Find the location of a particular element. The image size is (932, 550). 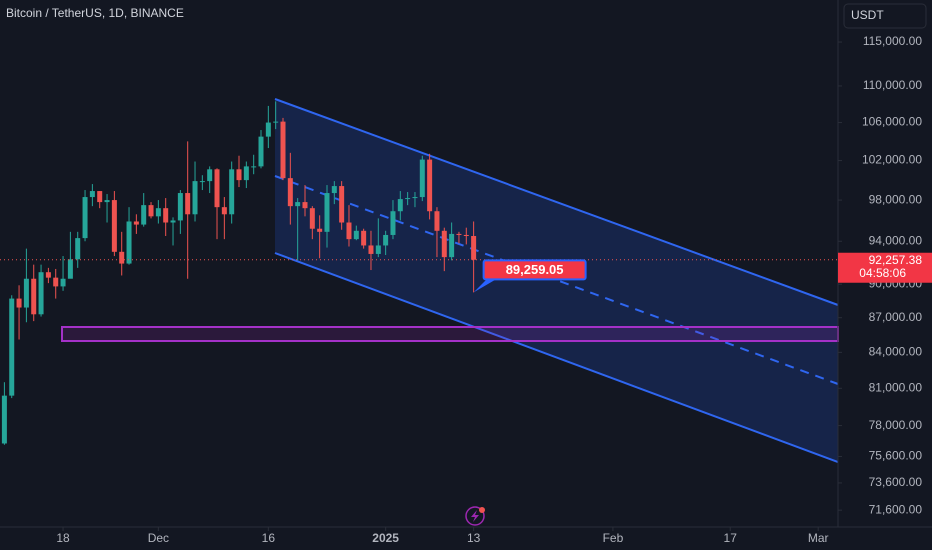

last-price-label: 92,257.38 is located at coordinates (896, 260).